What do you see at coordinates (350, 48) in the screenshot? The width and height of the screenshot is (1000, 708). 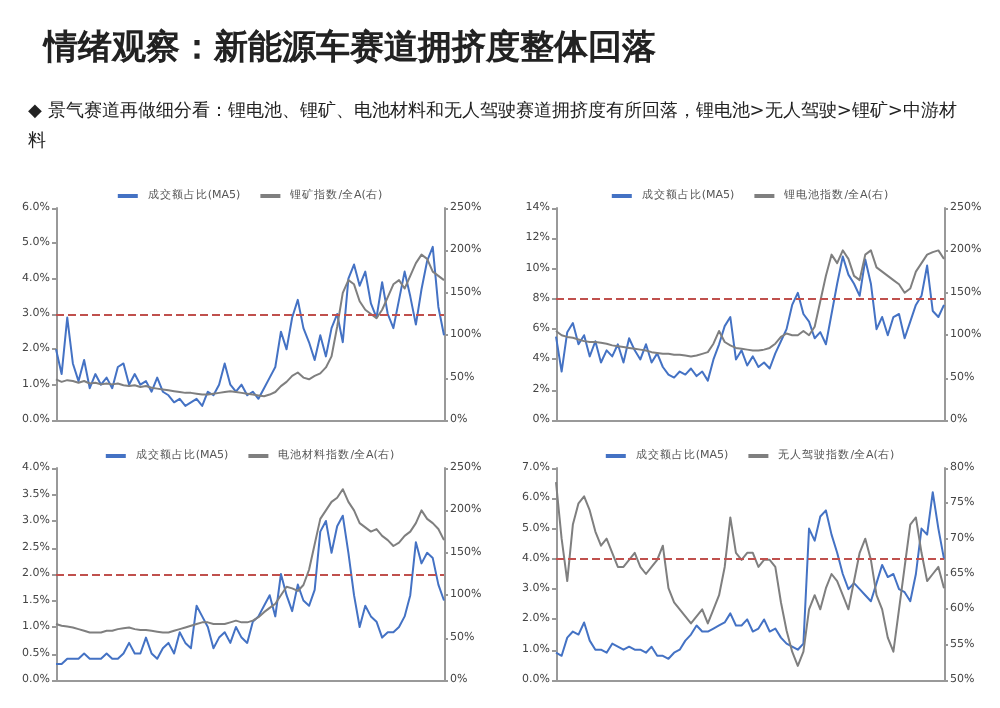 I see `chart-title: 情绪观察：新能源车赛道拥挤度整体回落` at bounding box center [350, 48].